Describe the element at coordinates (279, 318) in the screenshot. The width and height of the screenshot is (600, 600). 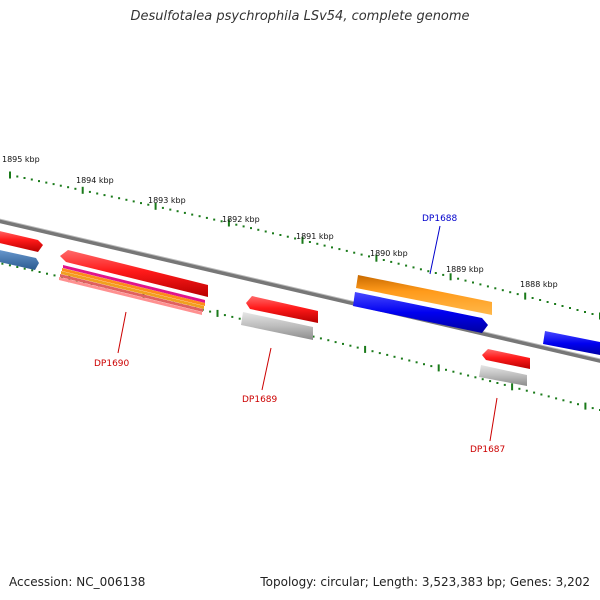
I see `gene-feature-dp1689` at that location.